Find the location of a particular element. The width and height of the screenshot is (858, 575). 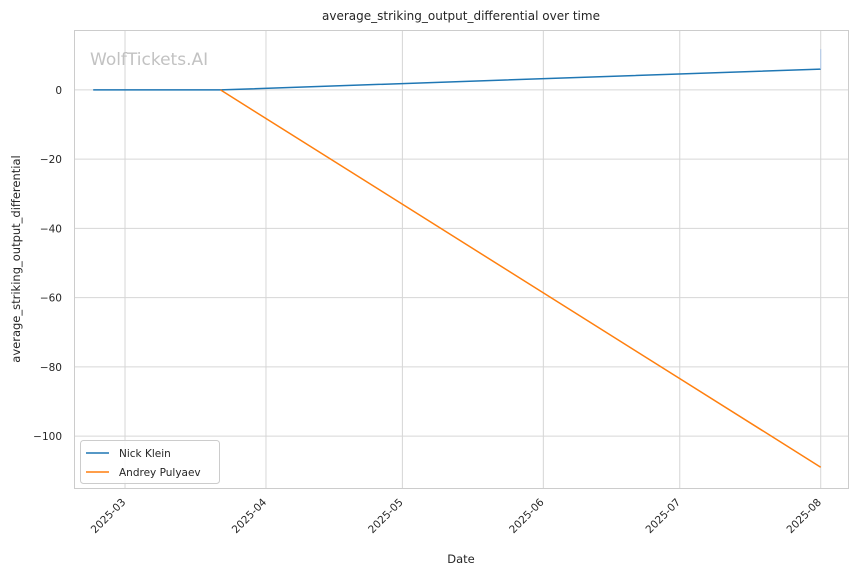

x-tick-label: 2025-07 is located at coordinates (664, 516).